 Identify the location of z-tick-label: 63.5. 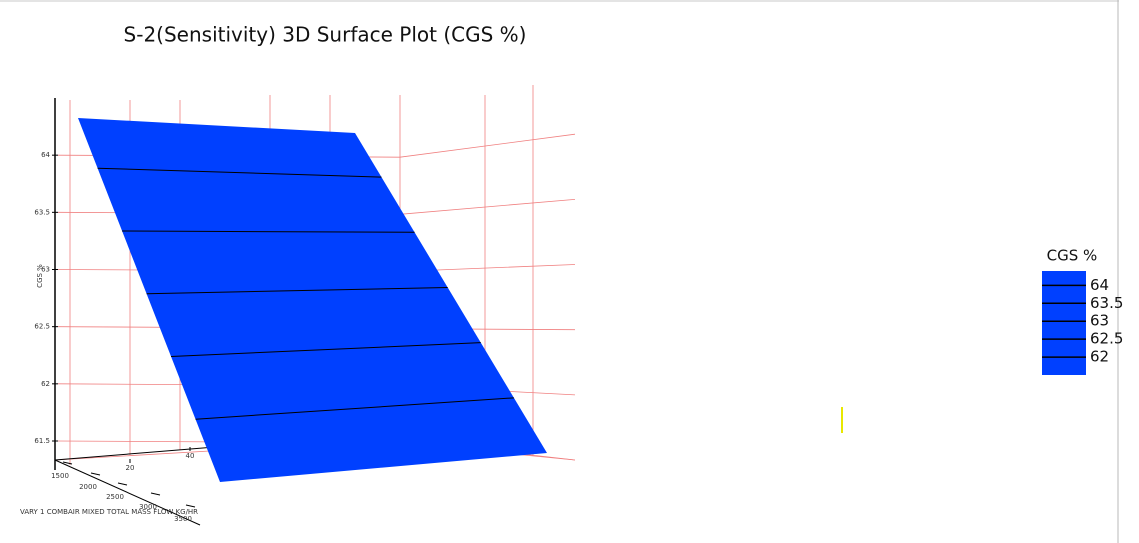
(42, 212).